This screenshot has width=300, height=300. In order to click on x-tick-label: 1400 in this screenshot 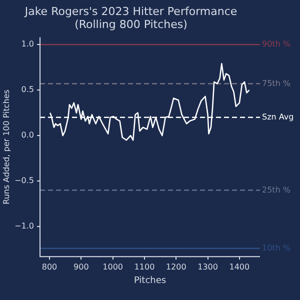, I will do `click(239, 267)`.